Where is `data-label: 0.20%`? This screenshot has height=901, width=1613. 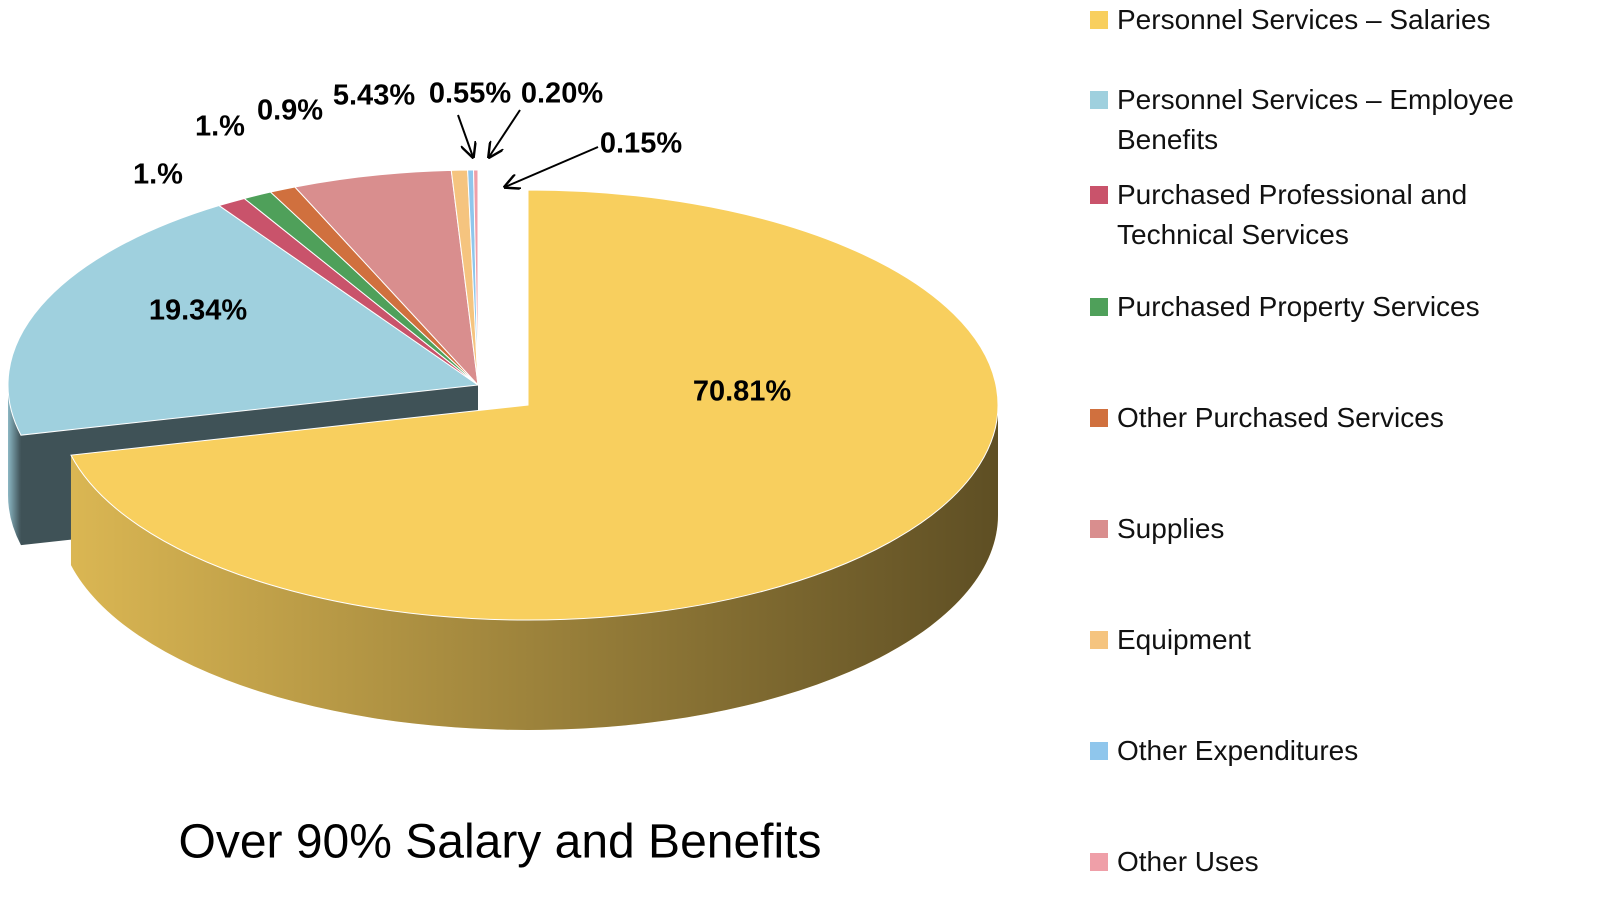
data-label: 0.20% is located at coordinates (562, 94).